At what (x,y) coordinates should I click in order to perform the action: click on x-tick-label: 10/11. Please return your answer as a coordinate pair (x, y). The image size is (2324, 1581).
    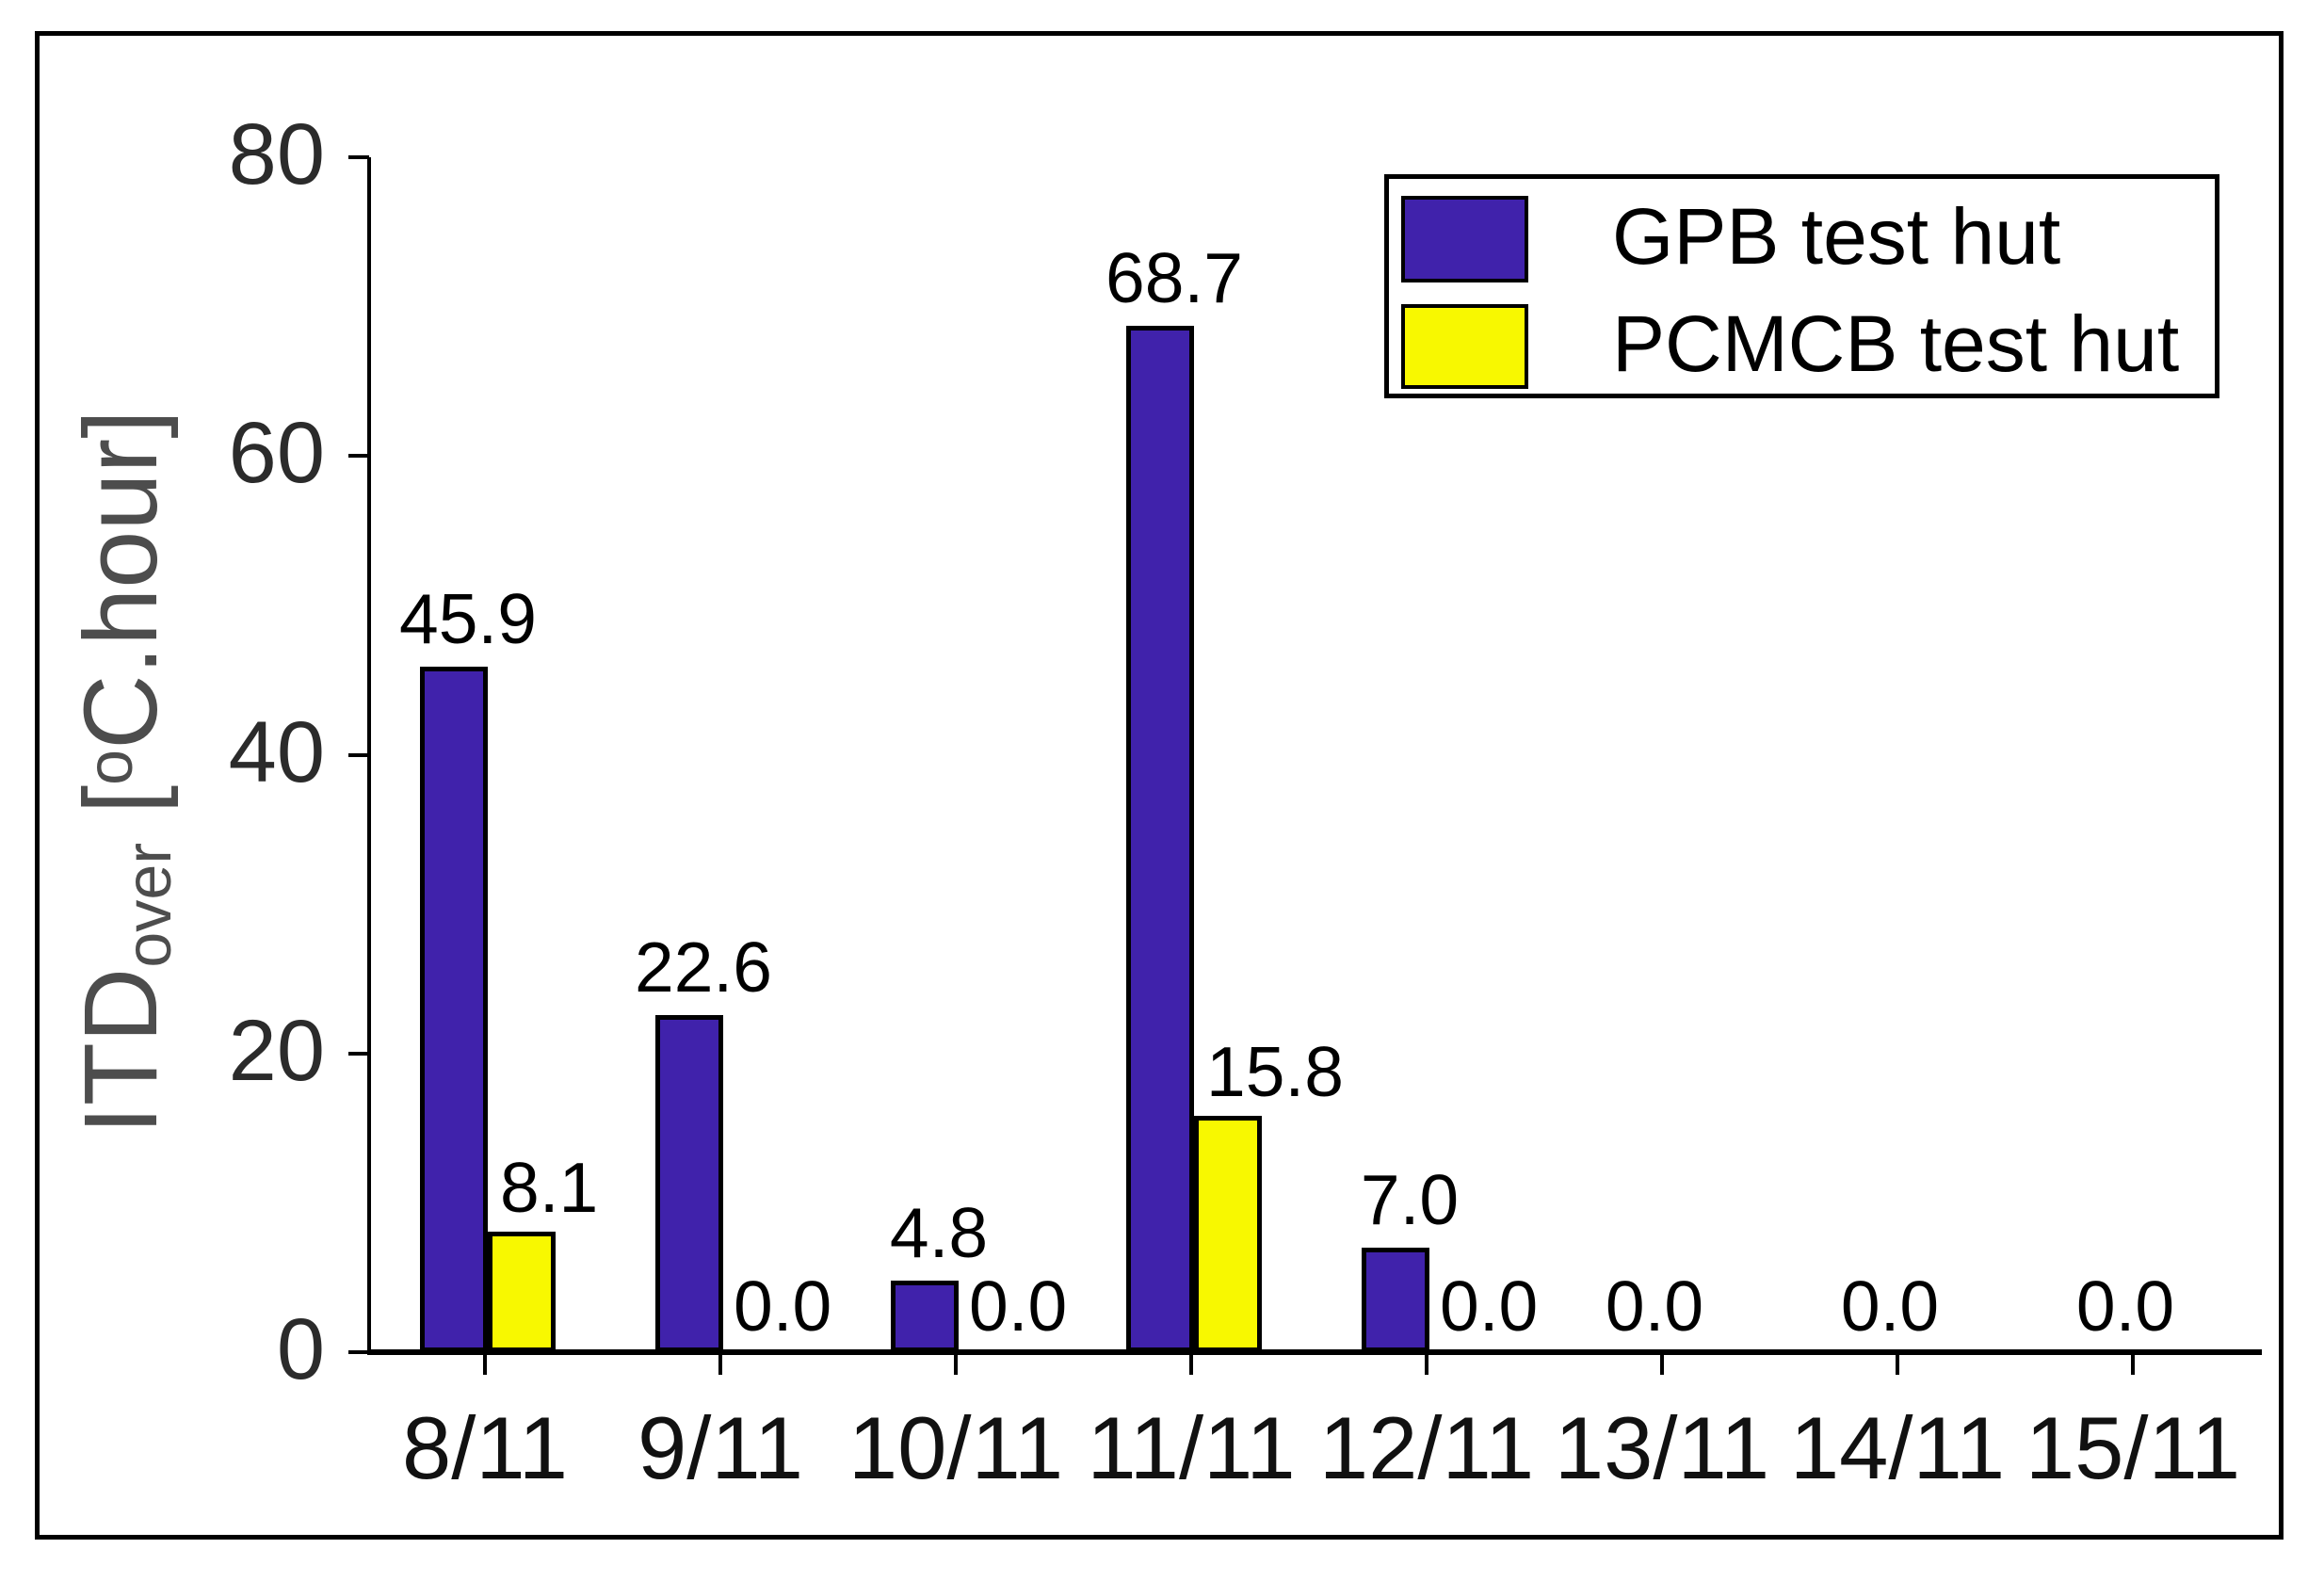
    Looking at the image, I should click on (955, 1447).